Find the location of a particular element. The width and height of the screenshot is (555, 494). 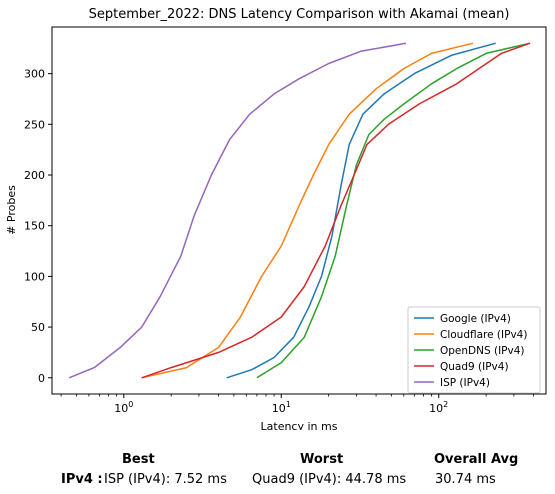

legend-box is located at coordinates (474, 350).